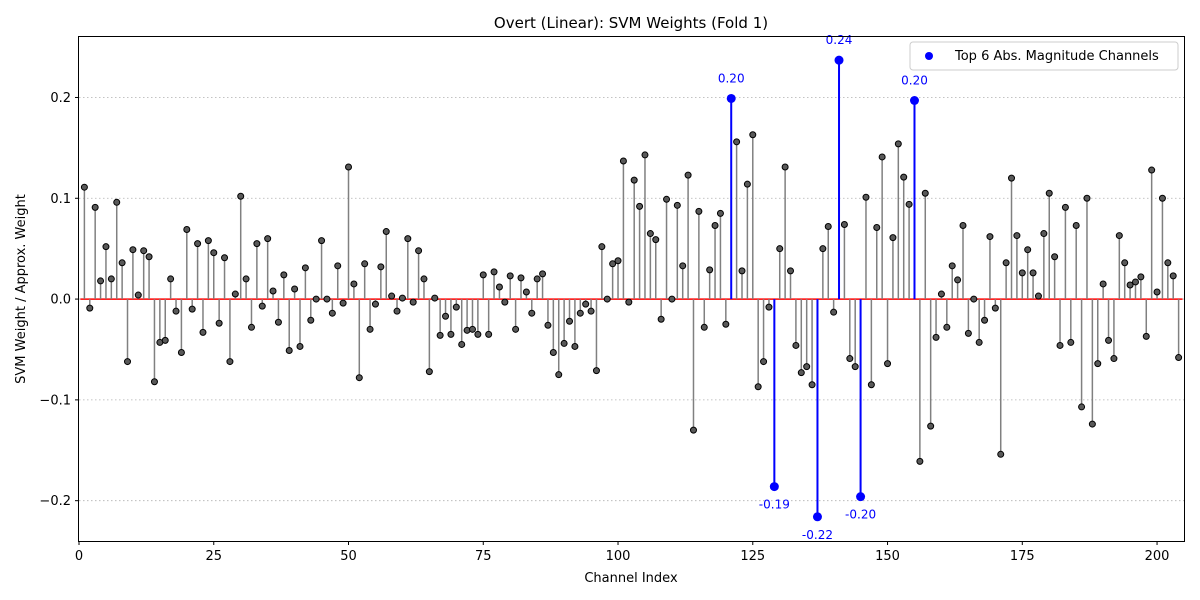 This screenshot has height=600, width=1200. What do you see at coordinates (1056, 56) in the screenshot?
I see `legend-label: Top 6 Abs. Magnitude Channels` at bounding box center [1056, 56].